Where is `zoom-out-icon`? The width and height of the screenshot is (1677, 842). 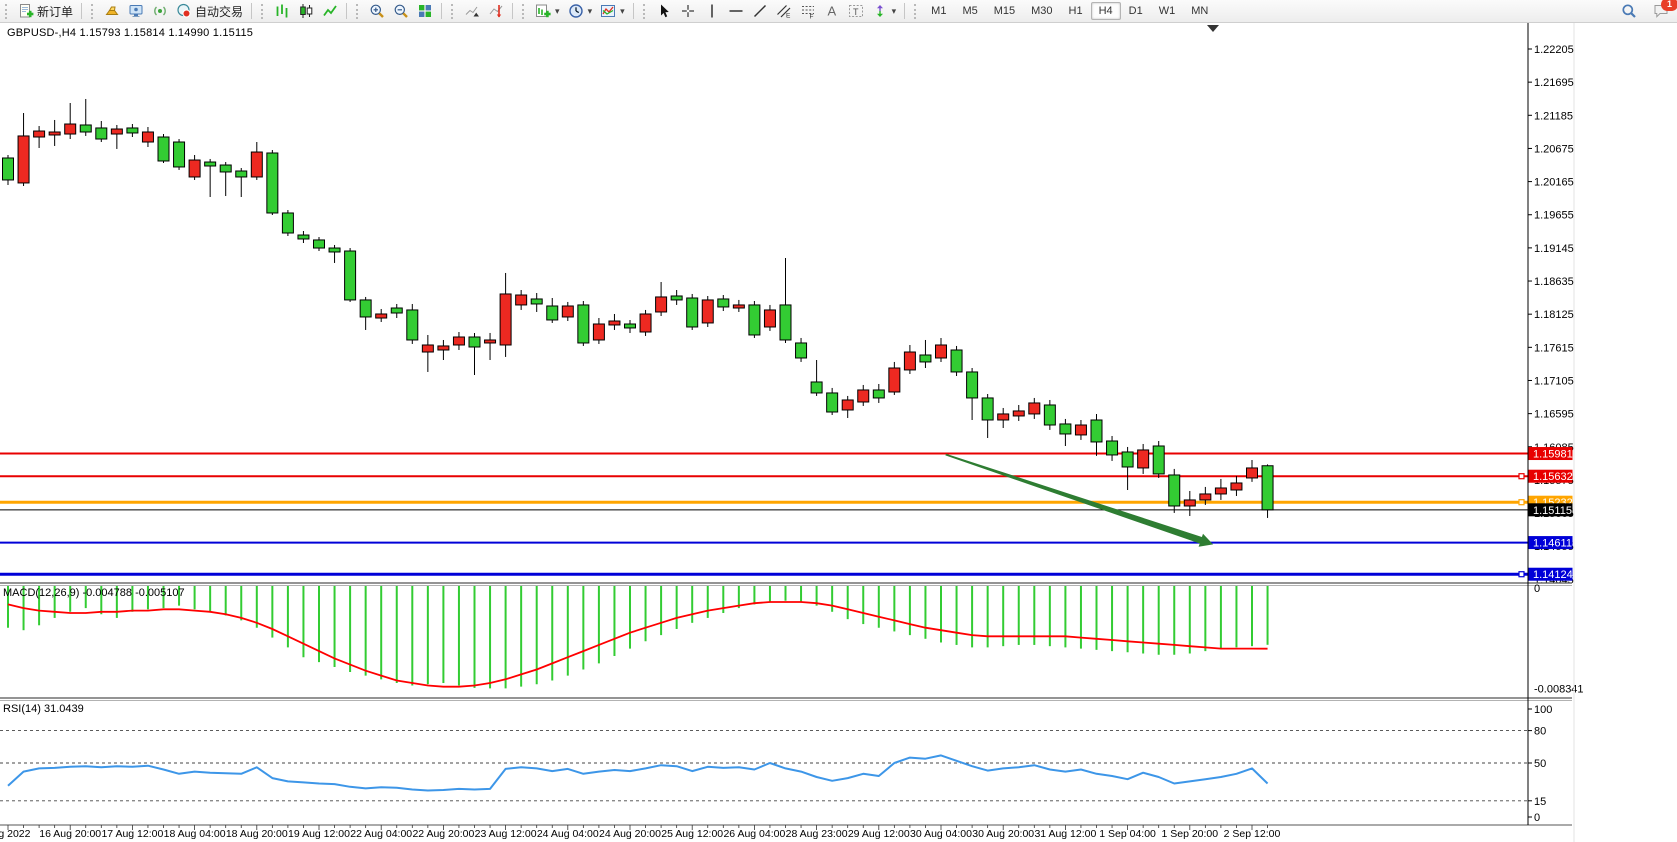 zoom-out-icon is located at coordinates (401, 11).